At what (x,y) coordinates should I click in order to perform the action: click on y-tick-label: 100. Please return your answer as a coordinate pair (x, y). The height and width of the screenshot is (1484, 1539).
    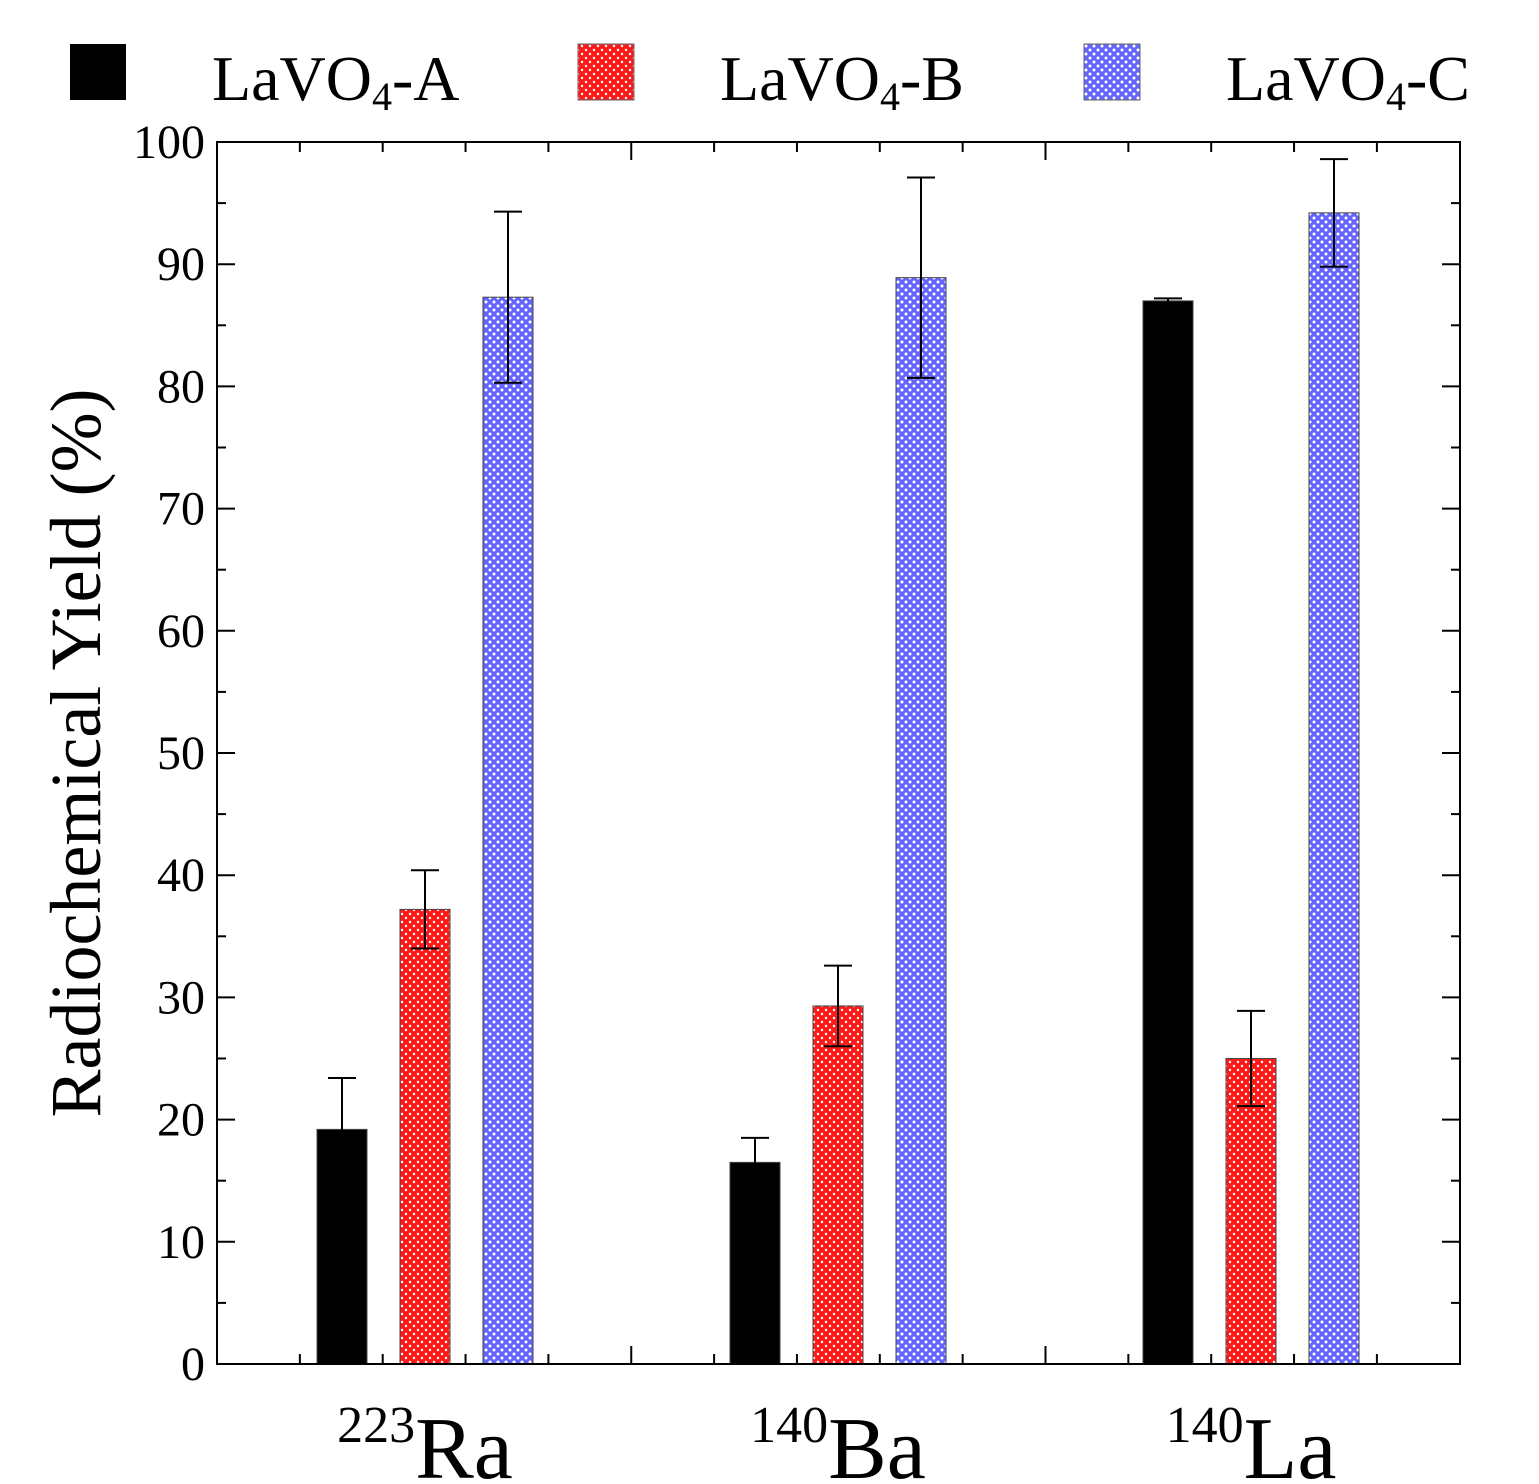
    Looking at the image, I should click on (169, 142).